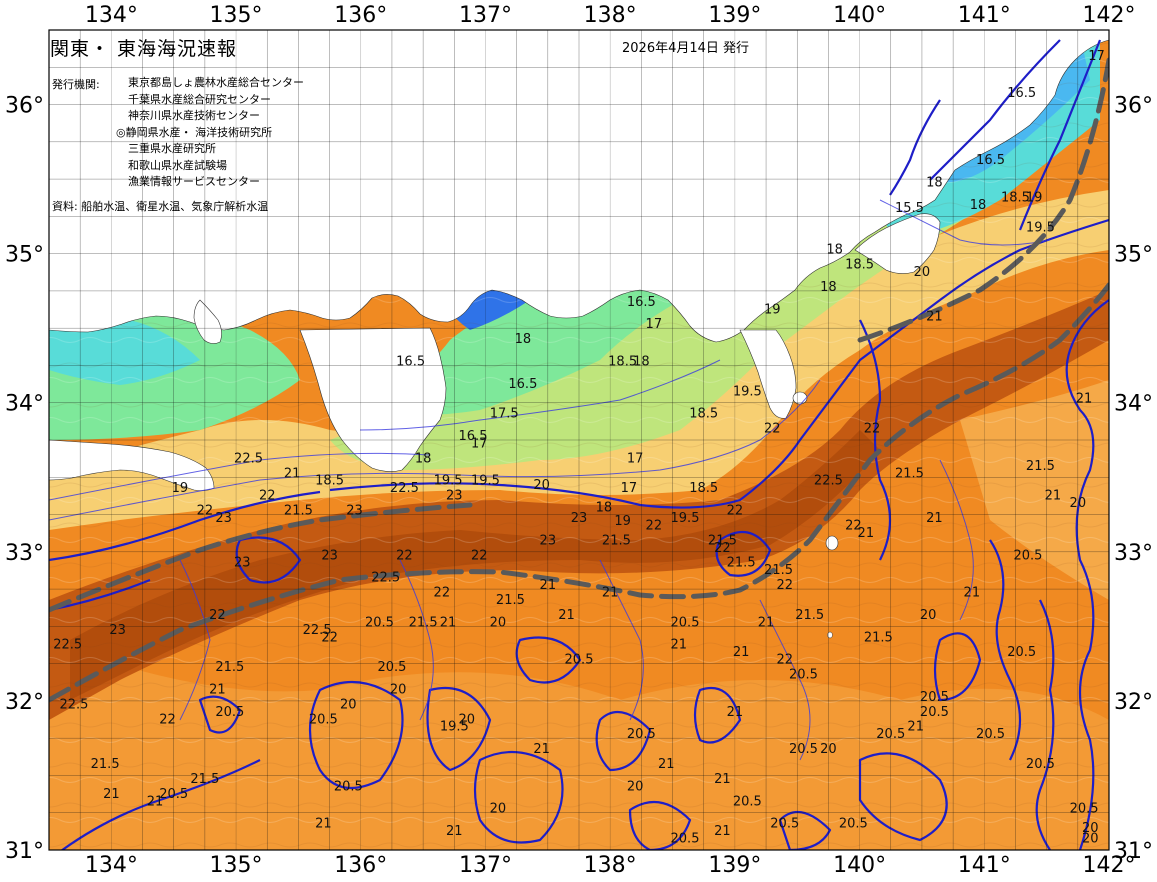  I want to click on land-boso-peninsula, so click(897, 243).